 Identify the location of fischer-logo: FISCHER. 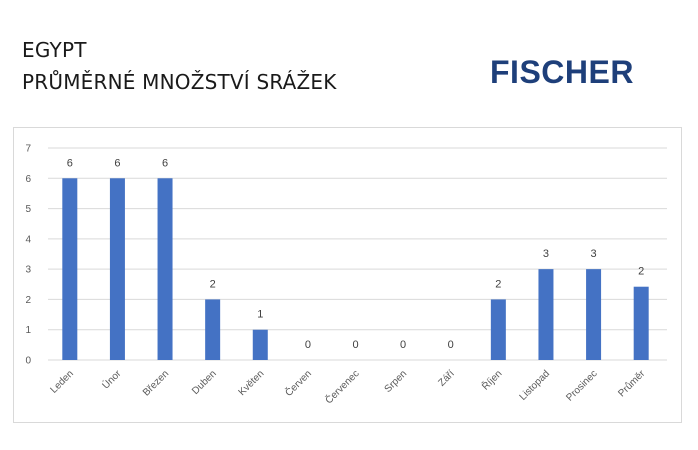
(562, 72).